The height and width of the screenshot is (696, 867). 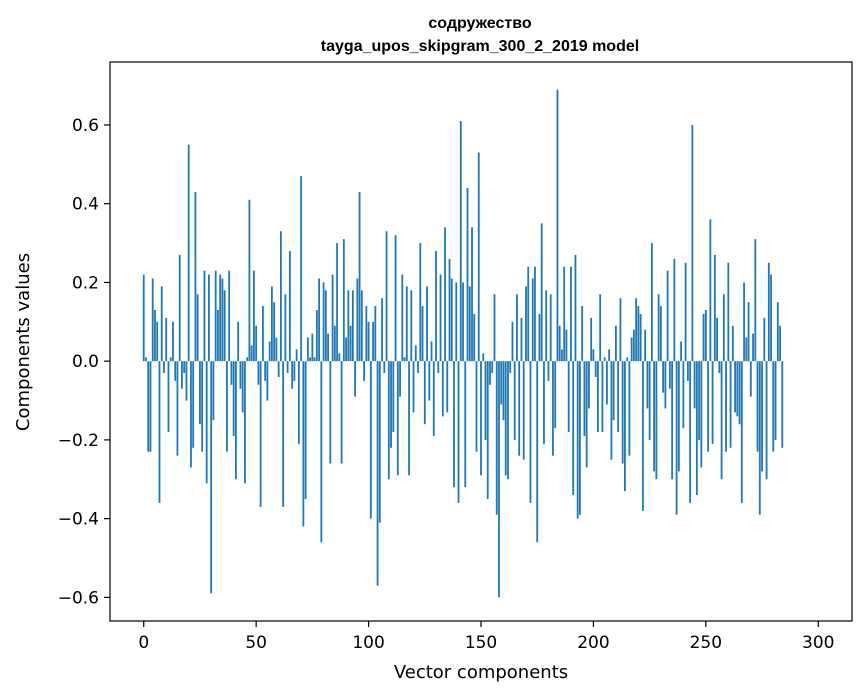 I want to click on y-tick-label: −0.2, so click(x=78, y=441).